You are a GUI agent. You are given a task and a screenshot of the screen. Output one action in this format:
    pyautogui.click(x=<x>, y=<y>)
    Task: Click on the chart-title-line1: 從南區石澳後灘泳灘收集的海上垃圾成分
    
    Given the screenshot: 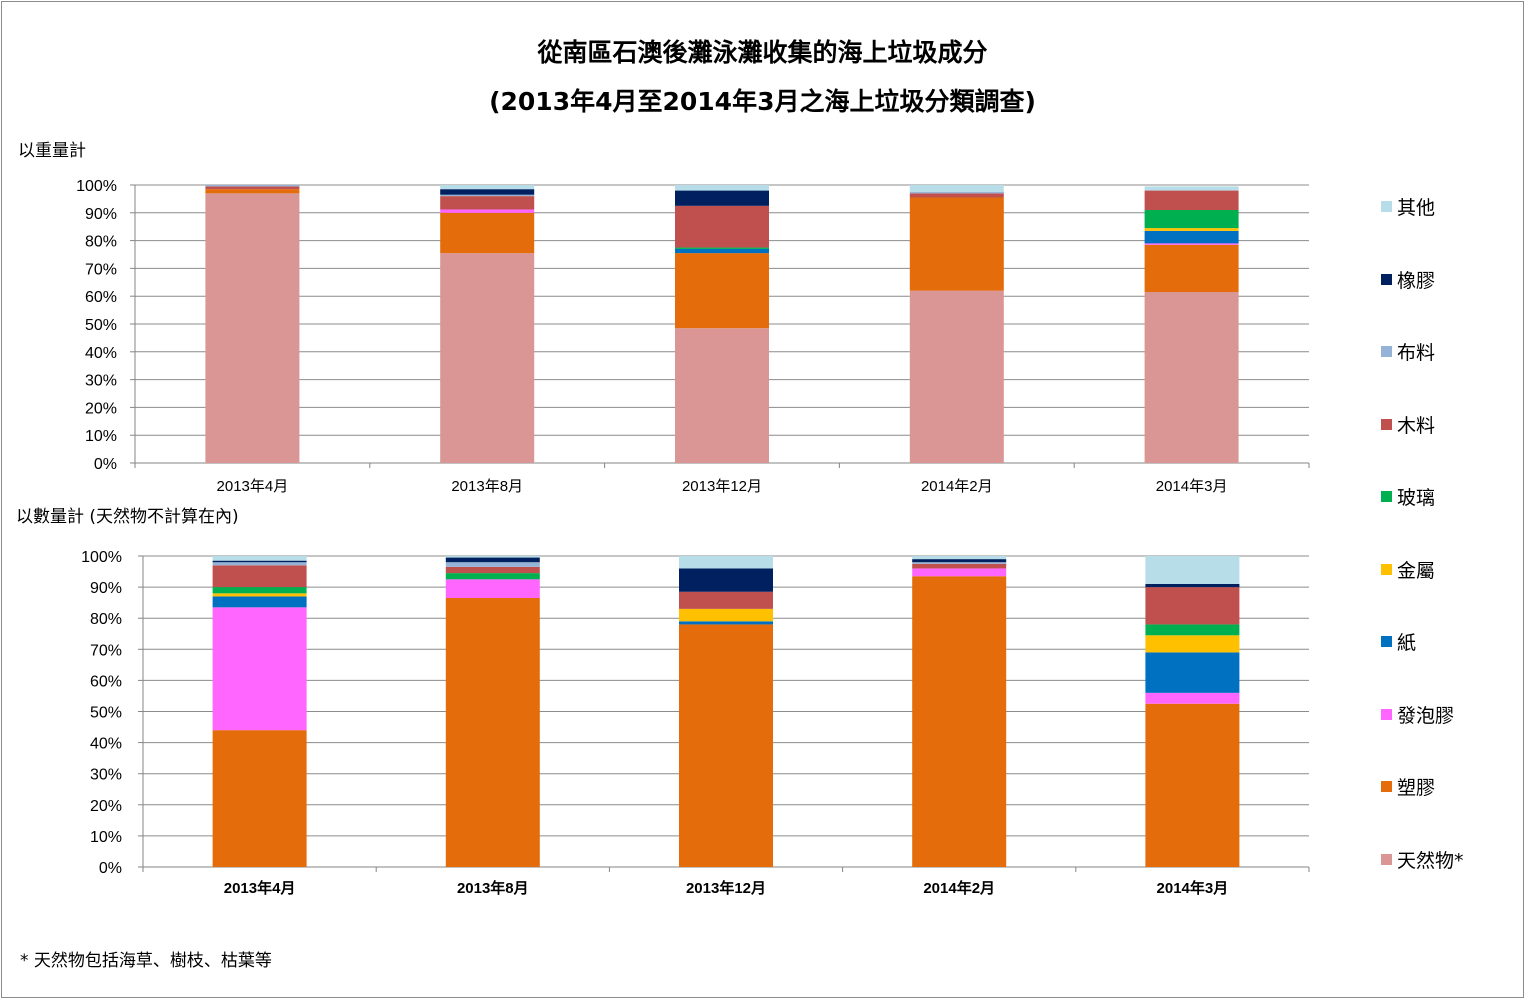 What is the action you would take?
    pyautogui.click(x=762, y=52)
    